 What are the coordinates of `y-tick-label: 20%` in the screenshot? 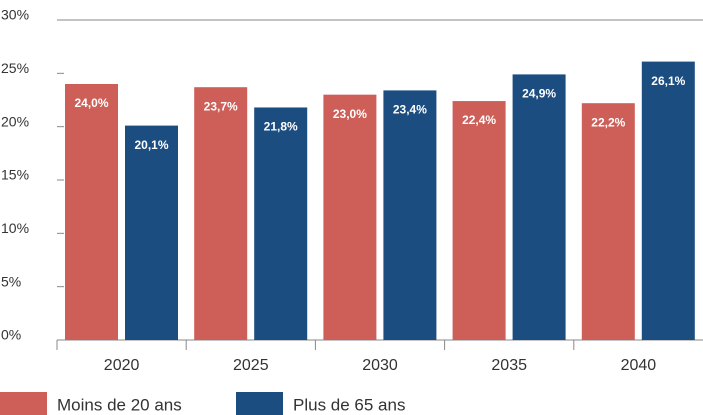 It's located at (15, 121).